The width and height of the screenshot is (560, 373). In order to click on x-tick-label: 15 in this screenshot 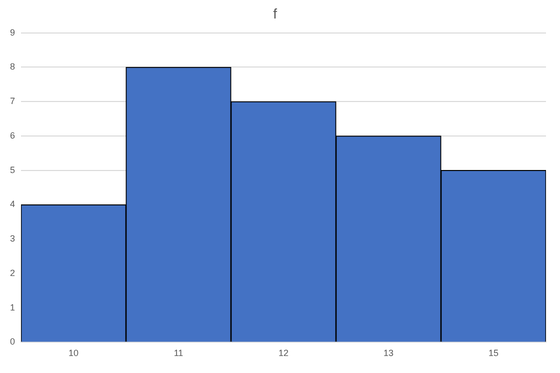, I will do `click(493, 353)`.